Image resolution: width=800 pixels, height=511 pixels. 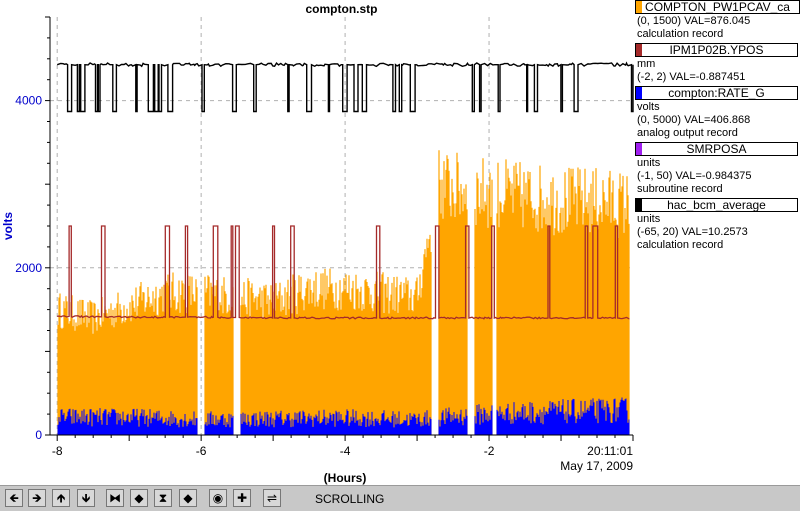 I want to click on legend-name: COMPTON_PW1PCAV_ca, so click(x=717, y=7).